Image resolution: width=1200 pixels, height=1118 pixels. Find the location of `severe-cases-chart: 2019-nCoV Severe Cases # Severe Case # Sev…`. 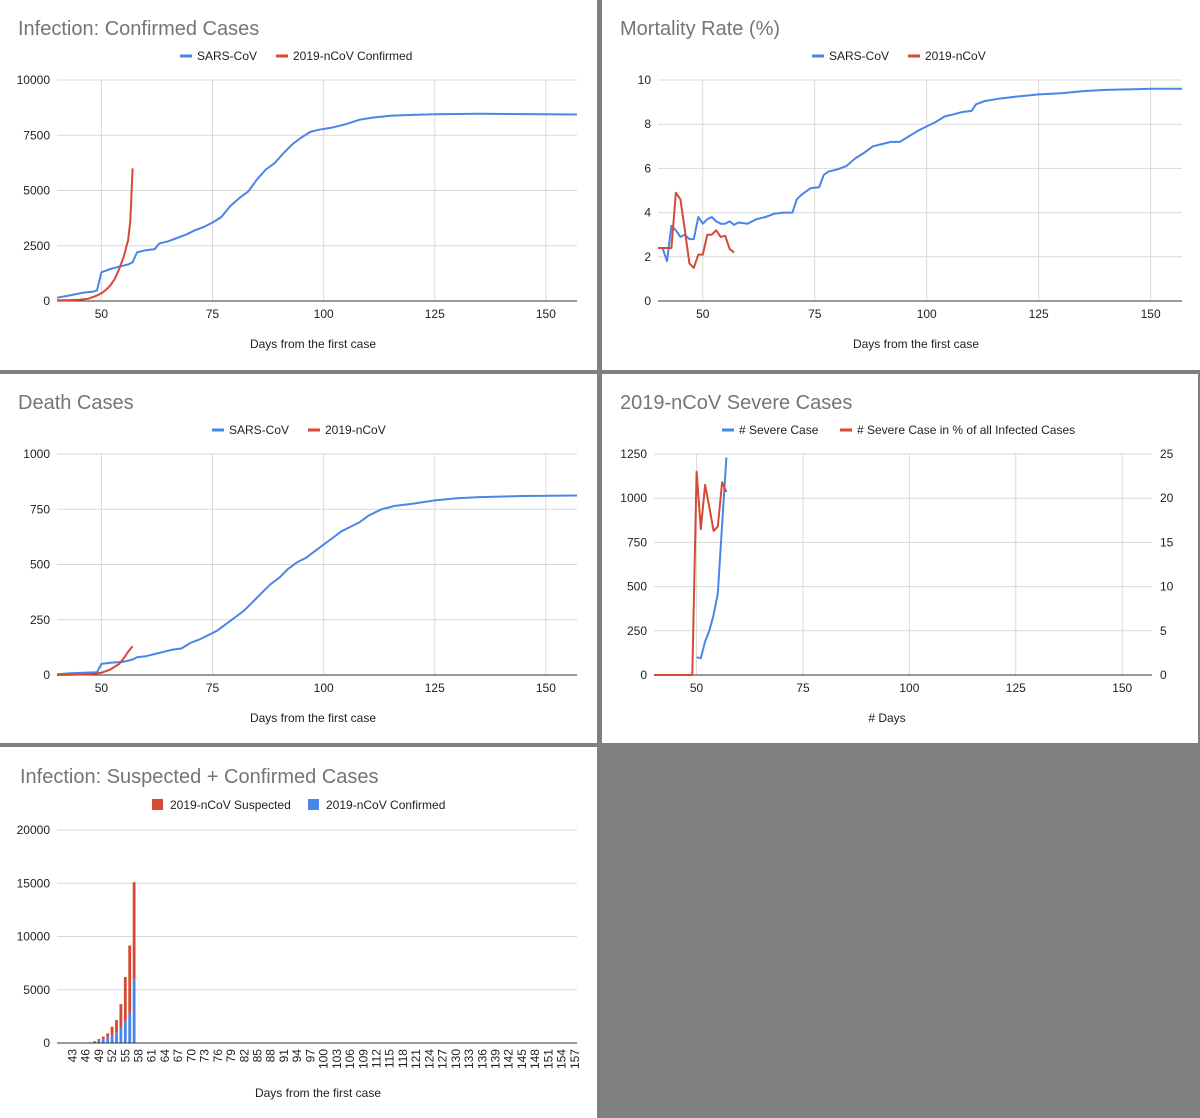

severe-cases-chart: 2019-nCoV Severe Cases # Severe Case # Sev… is located at coordinates (897, 558).